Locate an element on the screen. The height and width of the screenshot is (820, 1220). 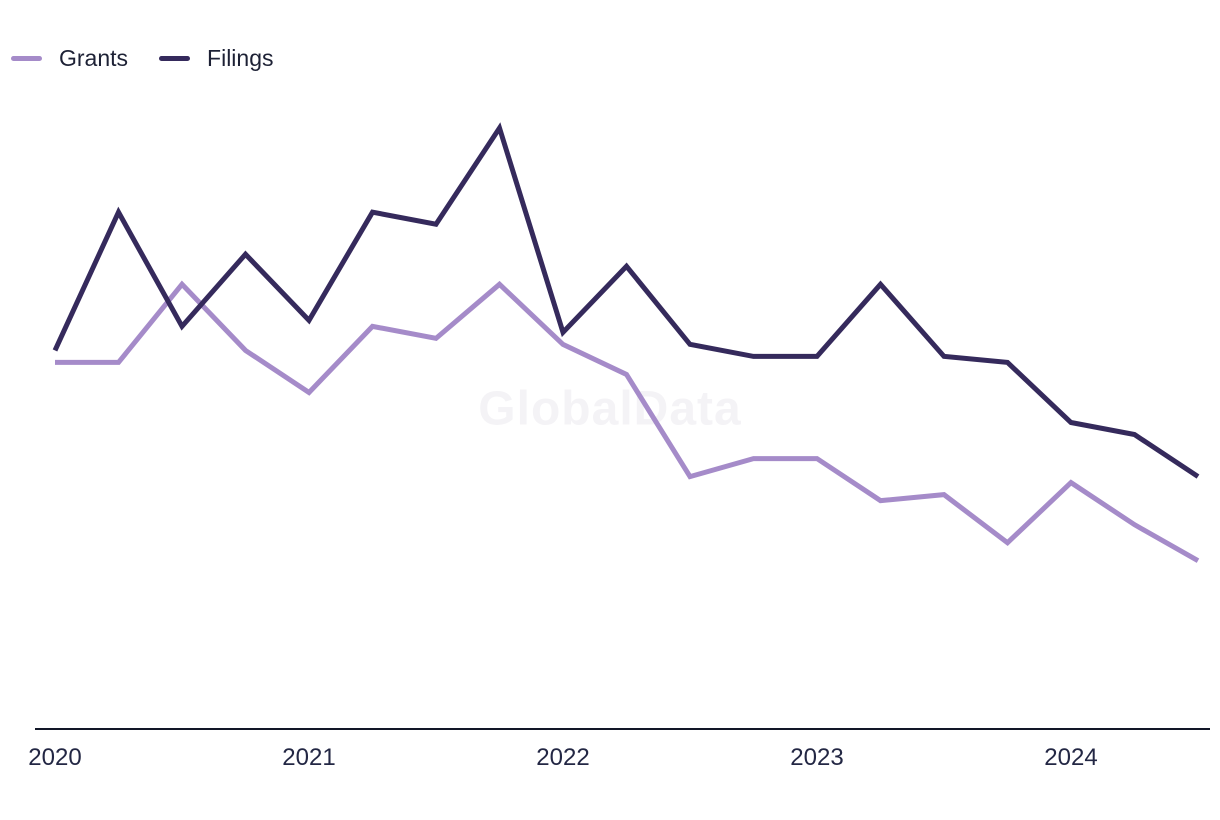
x-tick-label-2024: 2024 is located at coordinates (1071, 757).